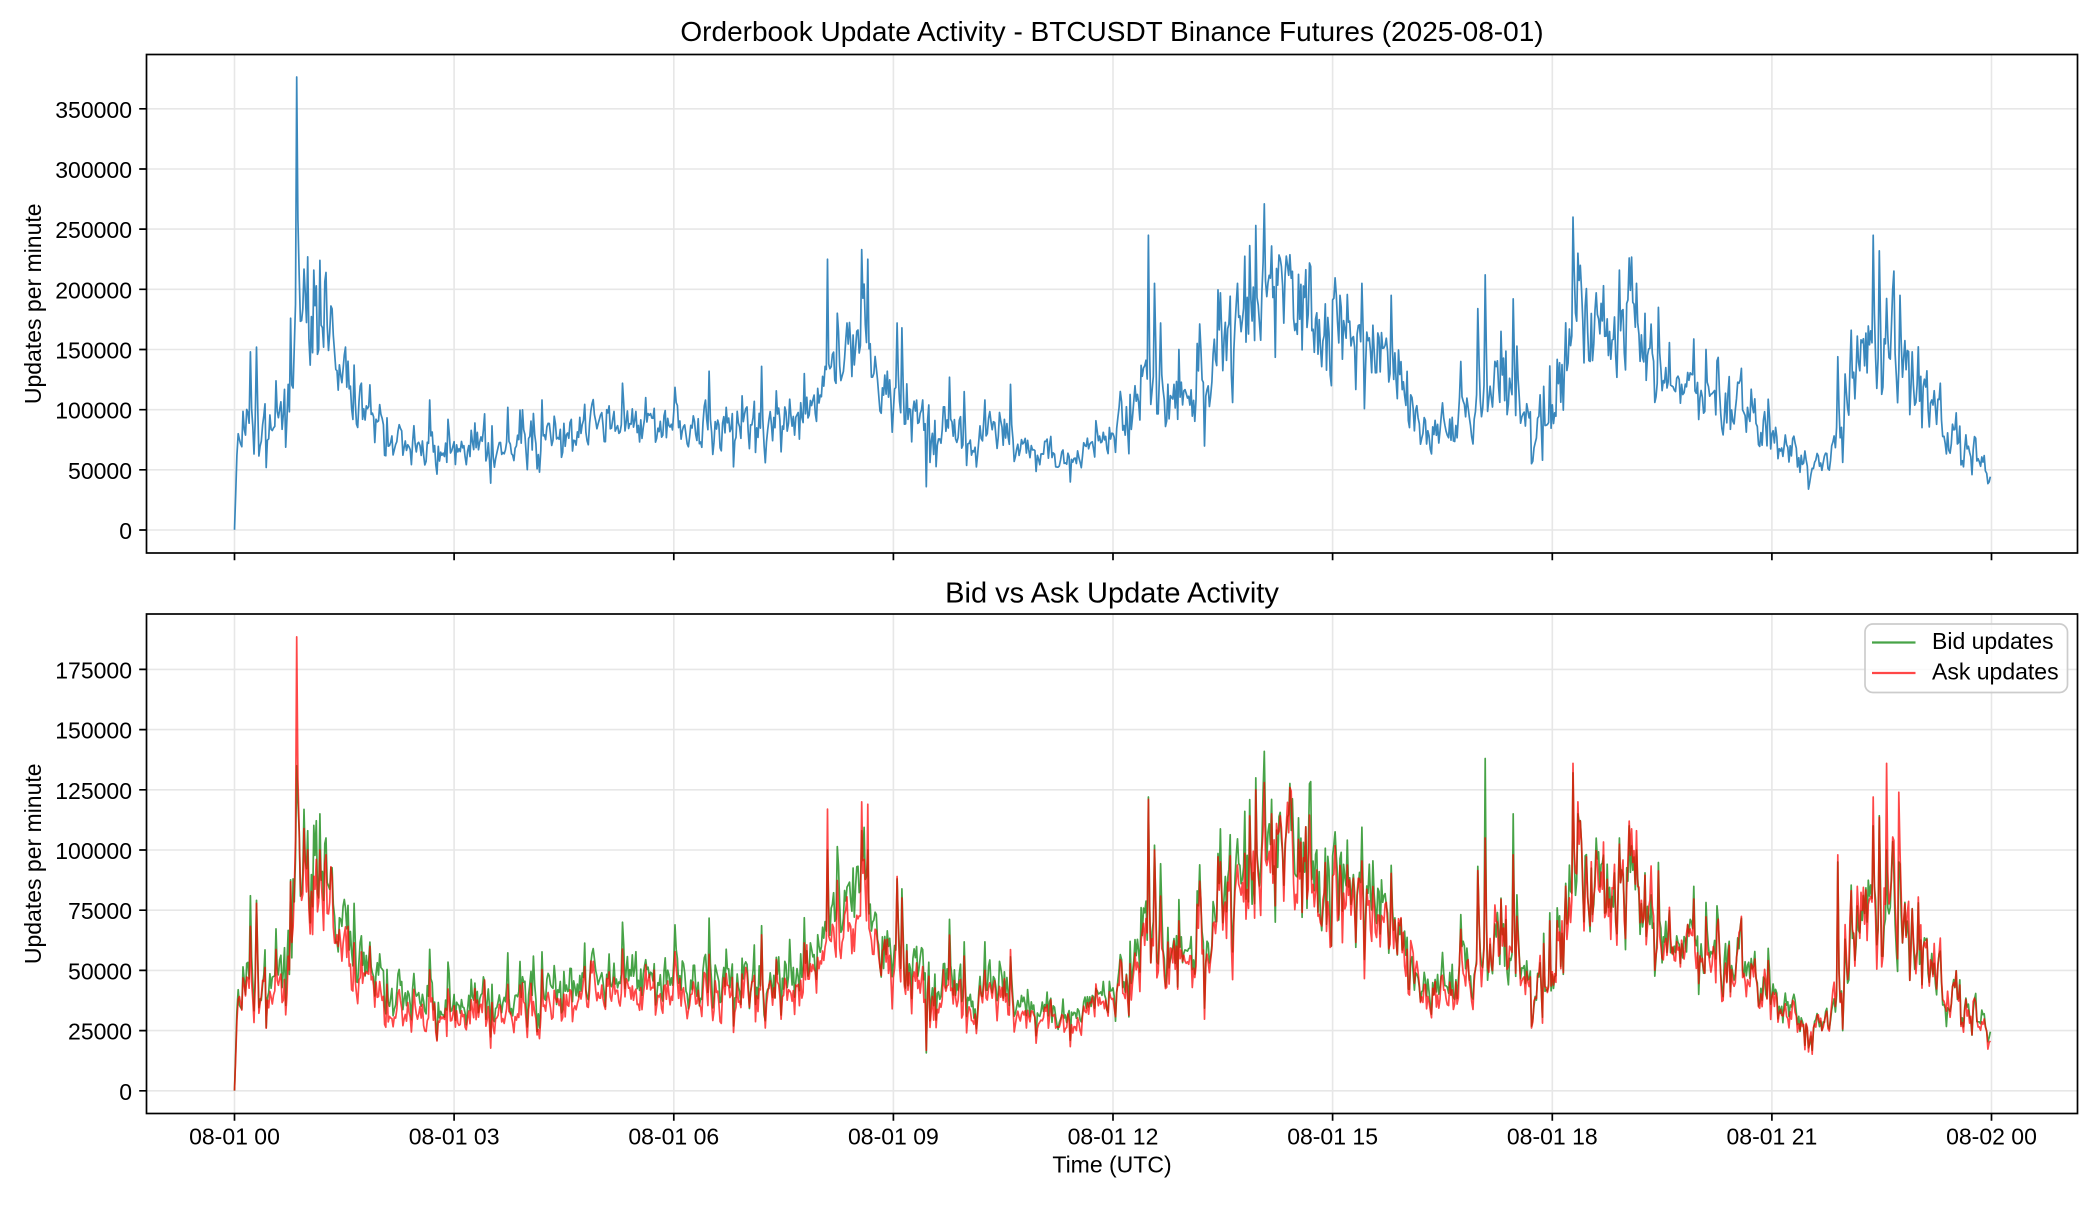  Describe the element at coordinates (1332, 1137) in the screenshot. I see `svg-text: 08-01 15` at that location.